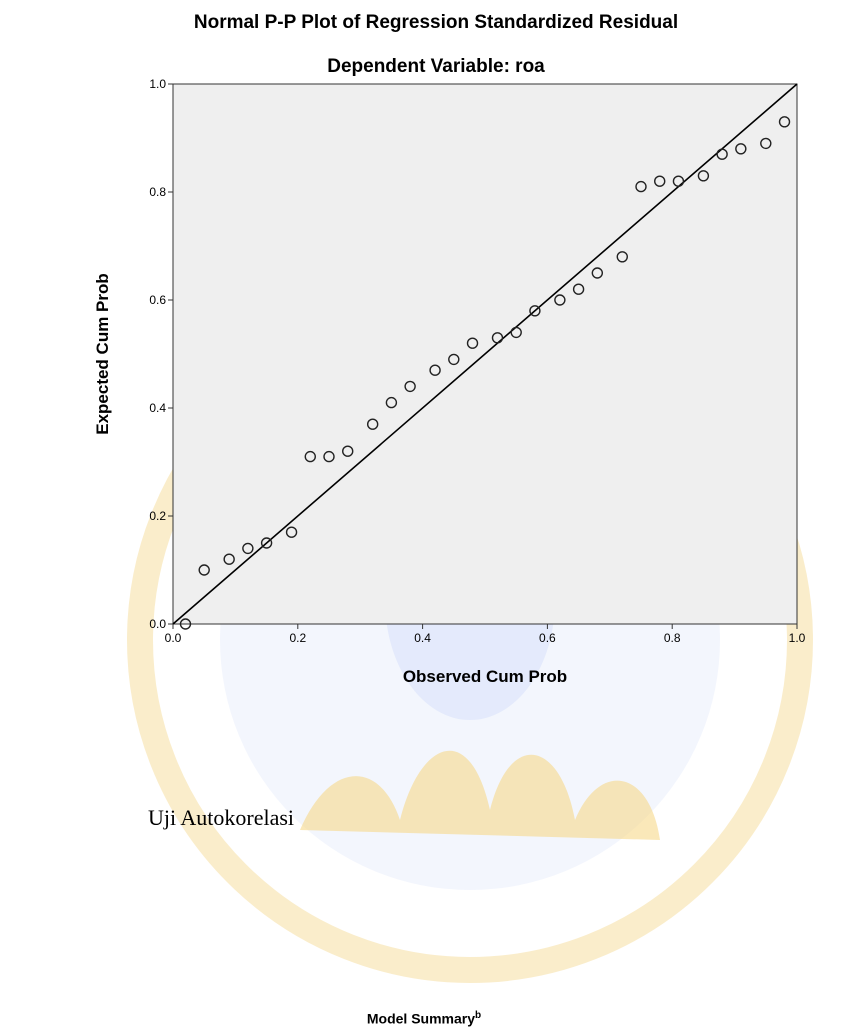 This screenshot has width=848, height=1035. Describe the element at coordinates (221, 817) in the screenshot. I see `section-heading: Uji Autokorelasi` at that location.